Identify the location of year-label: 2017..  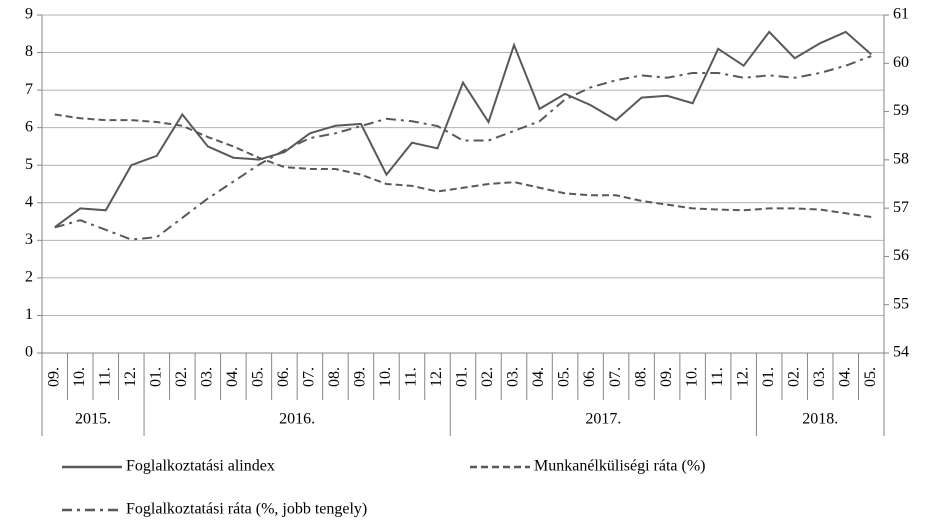
(603, 419).